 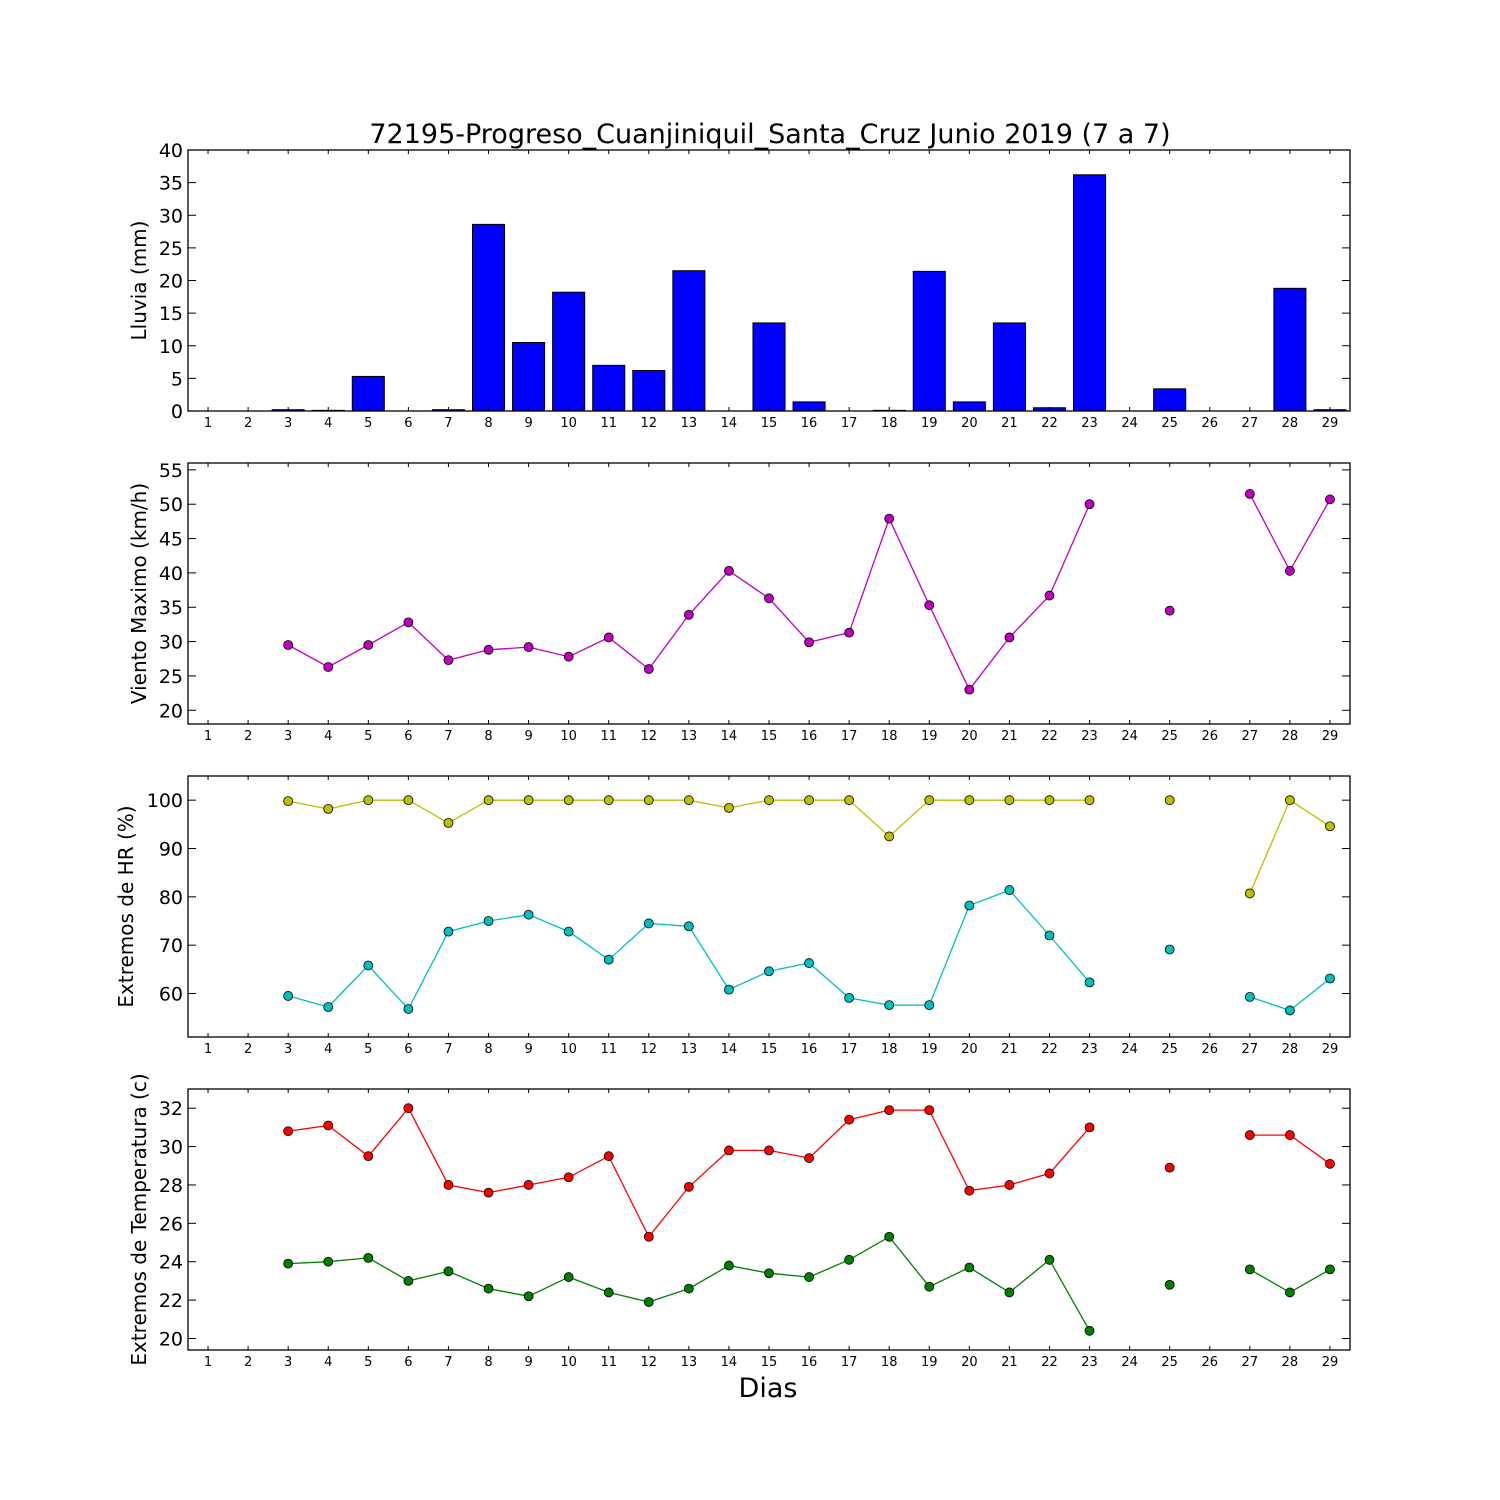 I want to click on x-tick-label-viento-13: 13, so click(x=689, y=736).